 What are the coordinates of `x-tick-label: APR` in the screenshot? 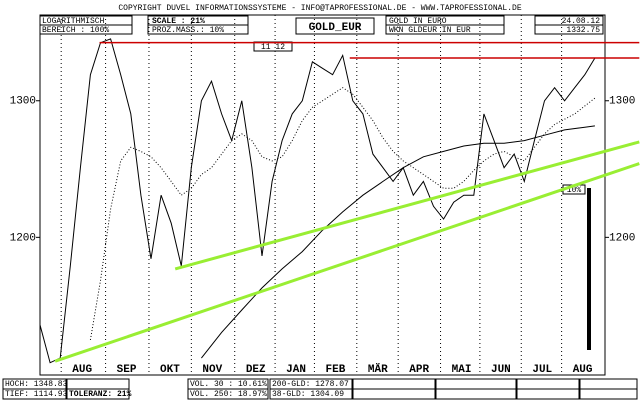 It's located at (419, 370).